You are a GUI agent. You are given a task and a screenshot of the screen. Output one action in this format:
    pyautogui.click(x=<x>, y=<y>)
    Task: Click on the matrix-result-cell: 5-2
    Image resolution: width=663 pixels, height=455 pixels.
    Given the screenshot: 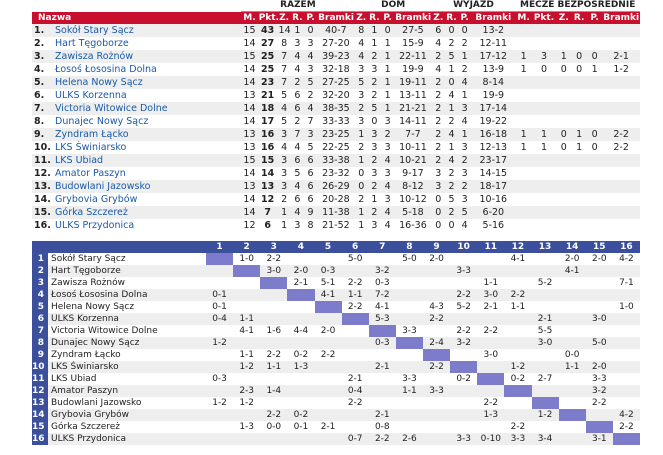 What is the action you would take?
    pyautogui.click(x=464, y=307)
    